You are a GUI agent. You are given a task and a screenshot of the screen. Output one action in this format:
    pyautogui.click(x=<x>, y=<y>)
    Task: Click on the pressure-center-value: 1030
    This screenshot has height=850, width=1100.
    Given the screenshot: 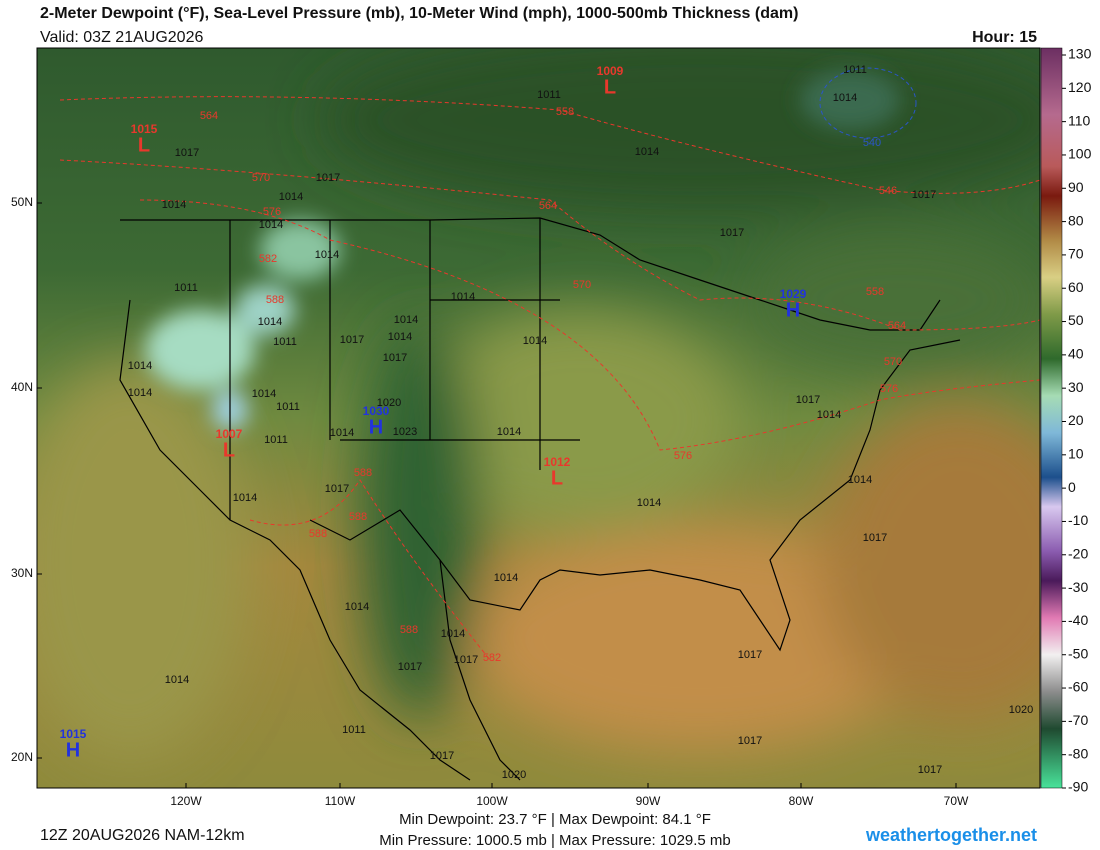 What is the action you would take?
    pyautogui.click(x=376, y=411)
    